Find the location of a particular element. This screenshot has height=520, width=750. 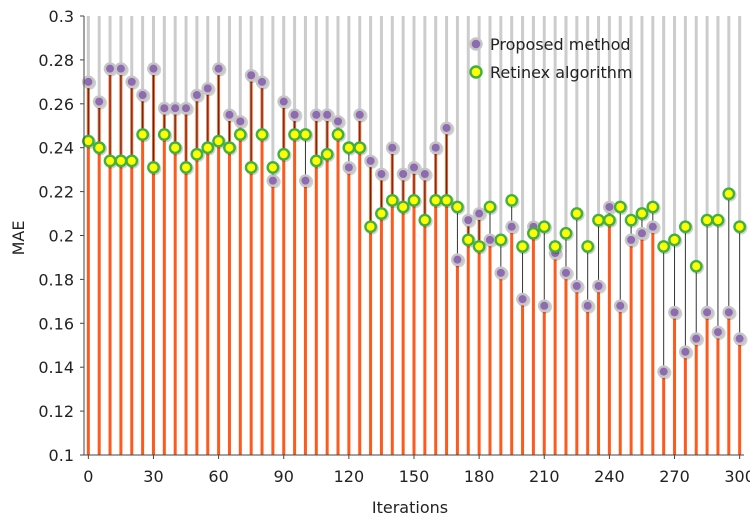

y-axis-label: MAE is located at coordinates (18, 238).